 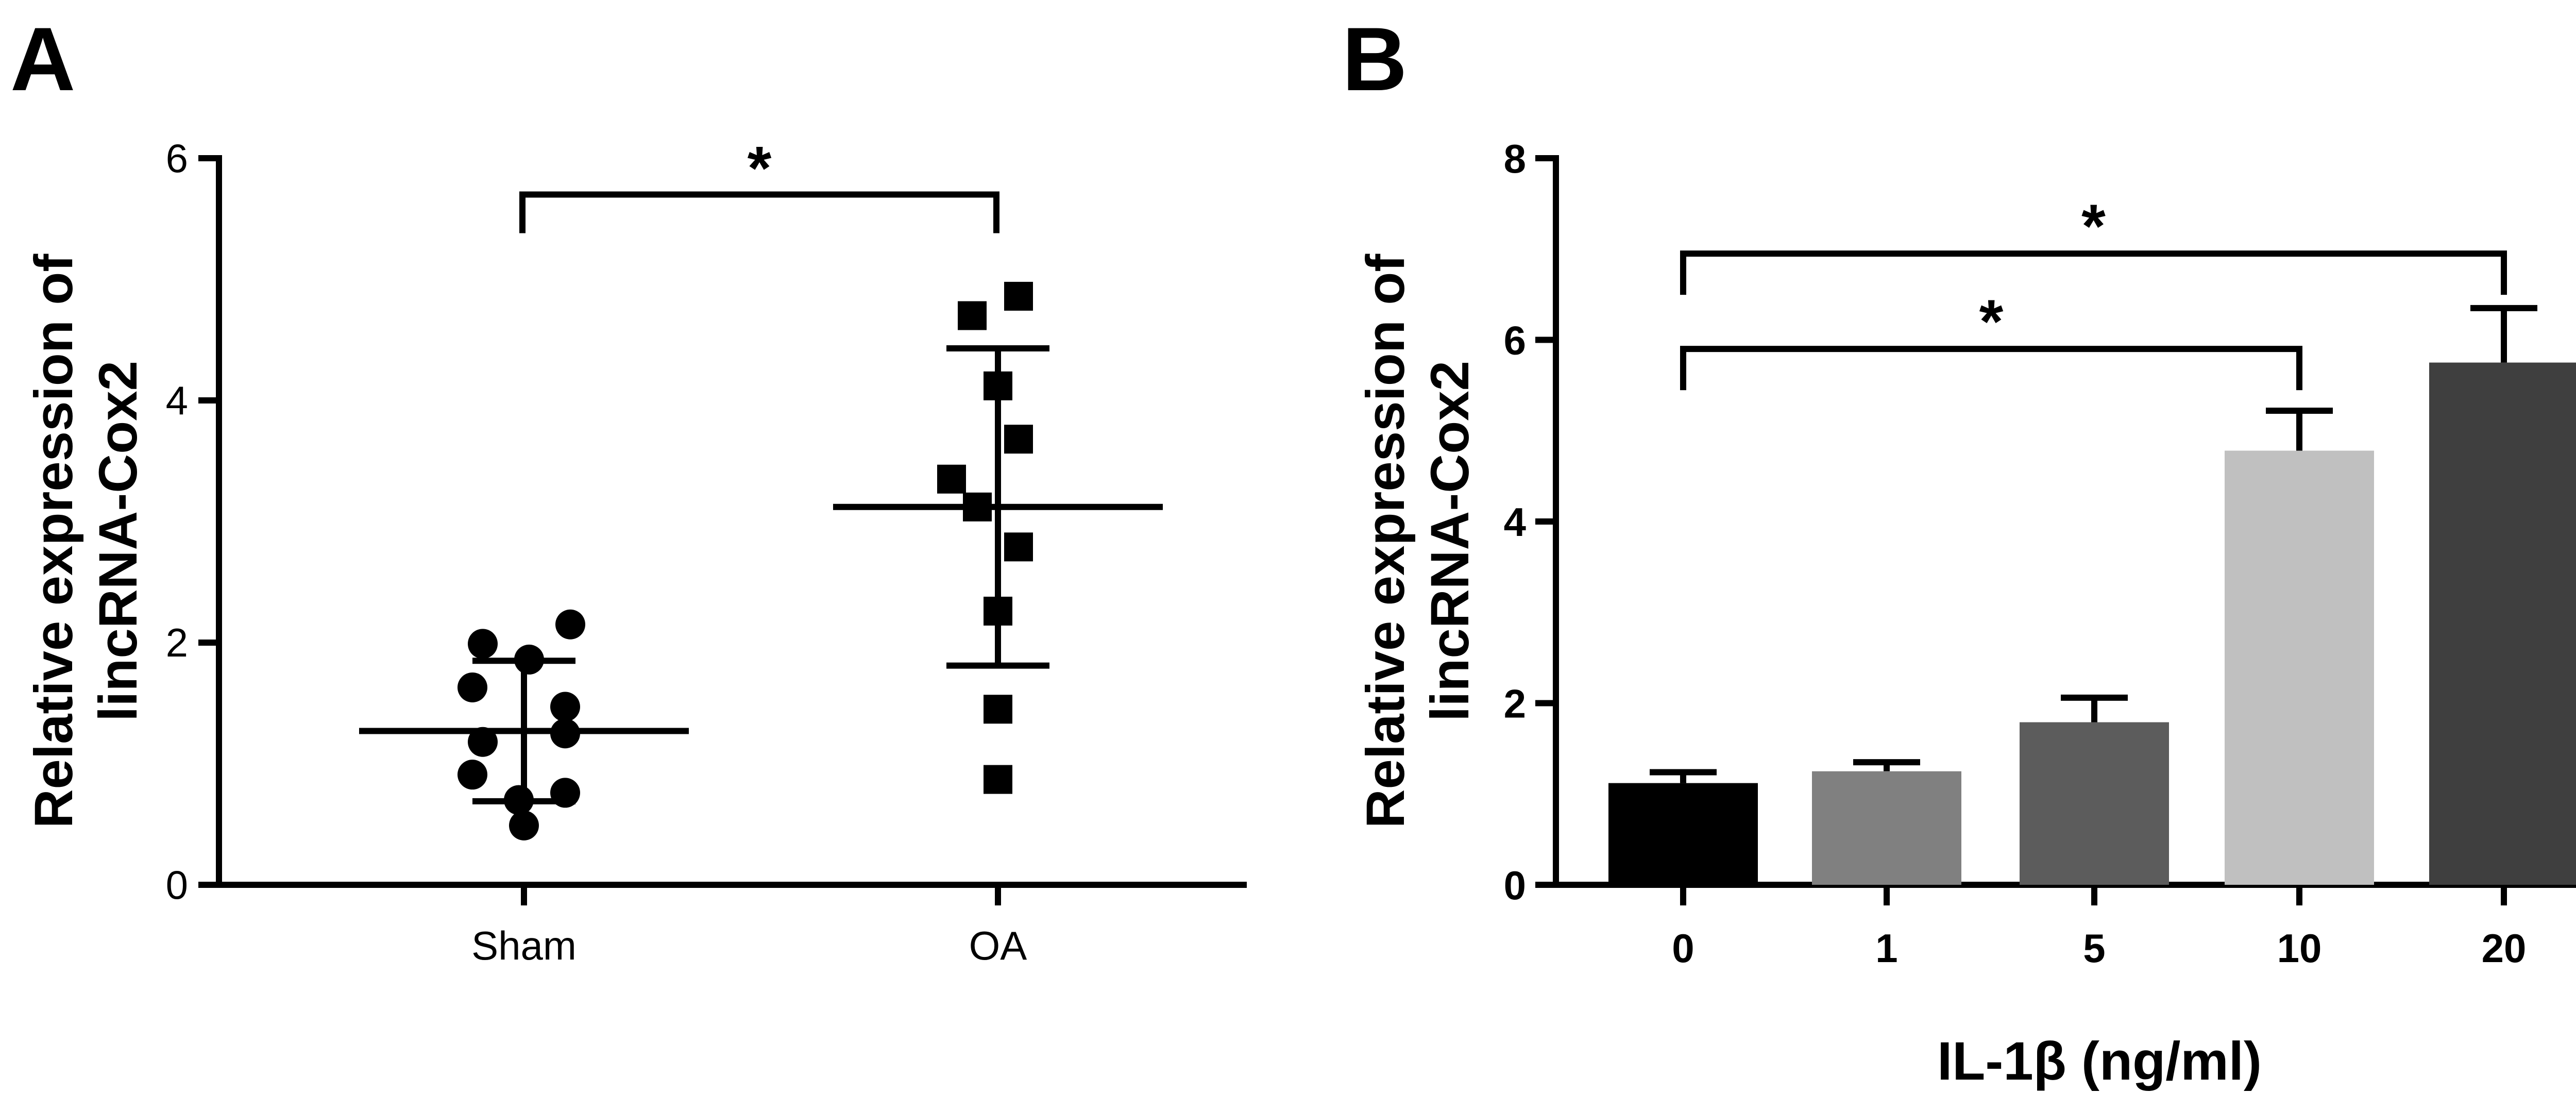 What do you see at coordinates (1530, 522) in the screenshot?
I see `panel-b-y-ticks: 0 2 4 6 8` at bounding box center [1530, 522].